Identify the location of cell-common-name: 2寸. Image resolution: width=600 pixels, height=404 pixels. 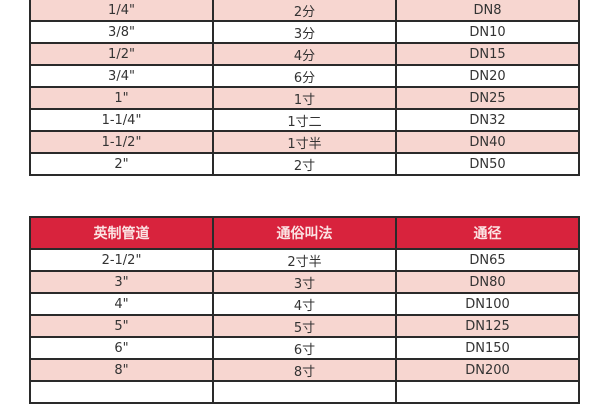
(304, 164).